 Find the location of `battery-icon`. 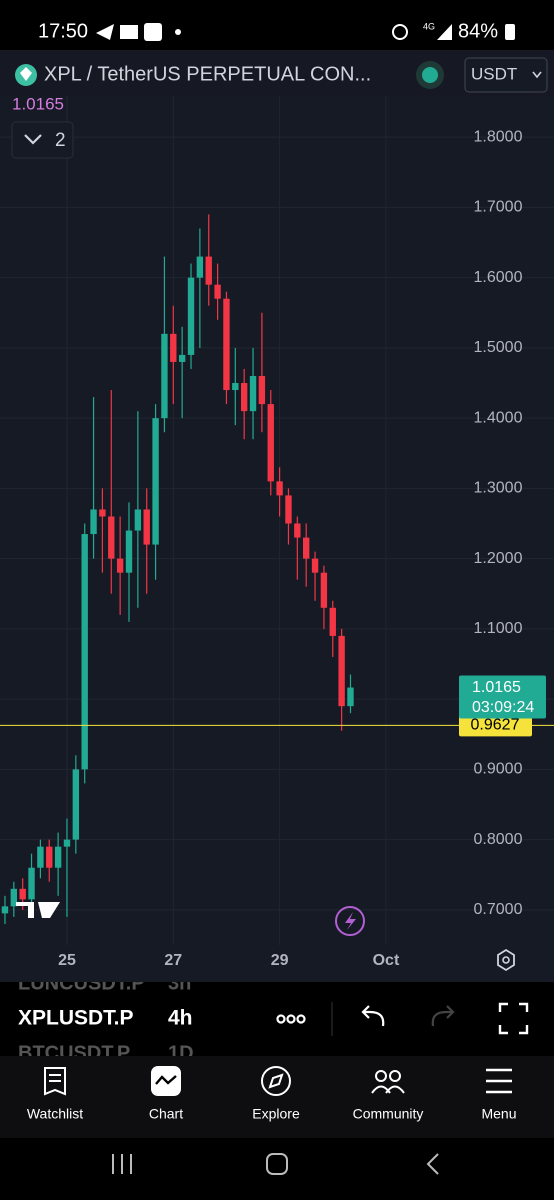

battery-icon is located at coordinates (510, 32).